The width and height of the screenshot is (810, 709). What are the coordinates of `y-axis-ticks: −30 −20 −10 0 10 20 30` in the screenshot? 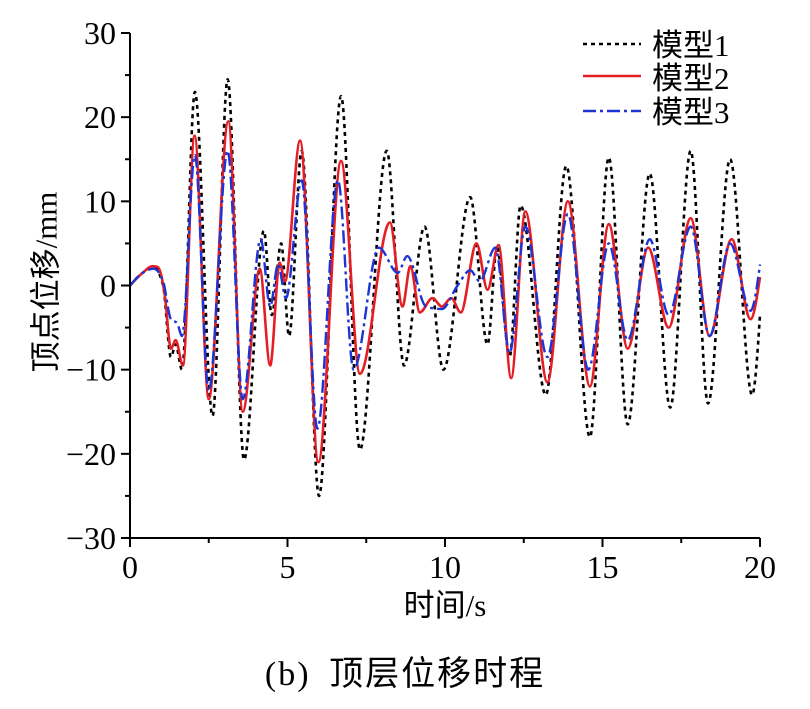 It's located at (98, 285).